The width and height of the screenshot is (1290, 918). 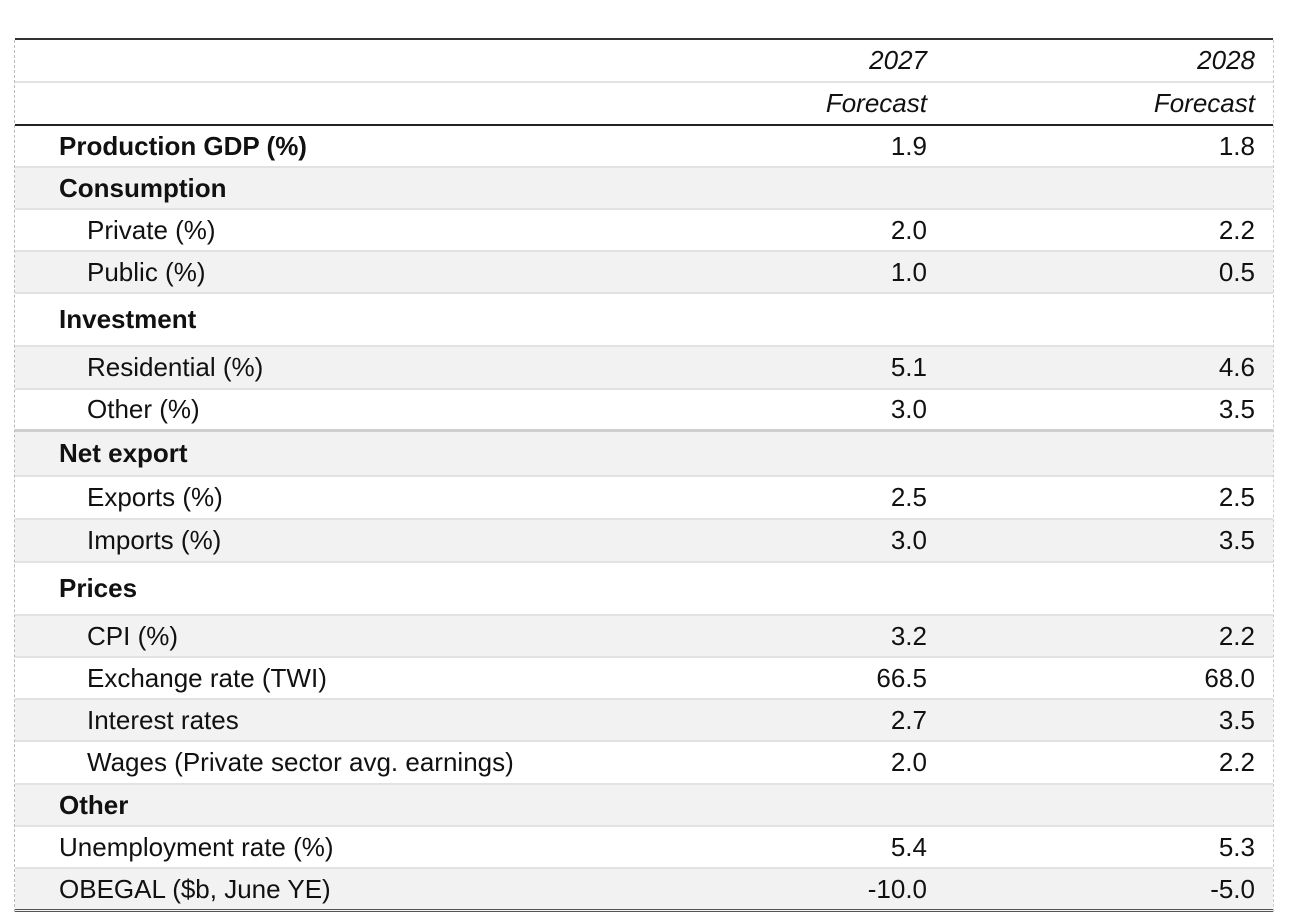 I want to click on row-label: Prices, so click(x=98, y=588).